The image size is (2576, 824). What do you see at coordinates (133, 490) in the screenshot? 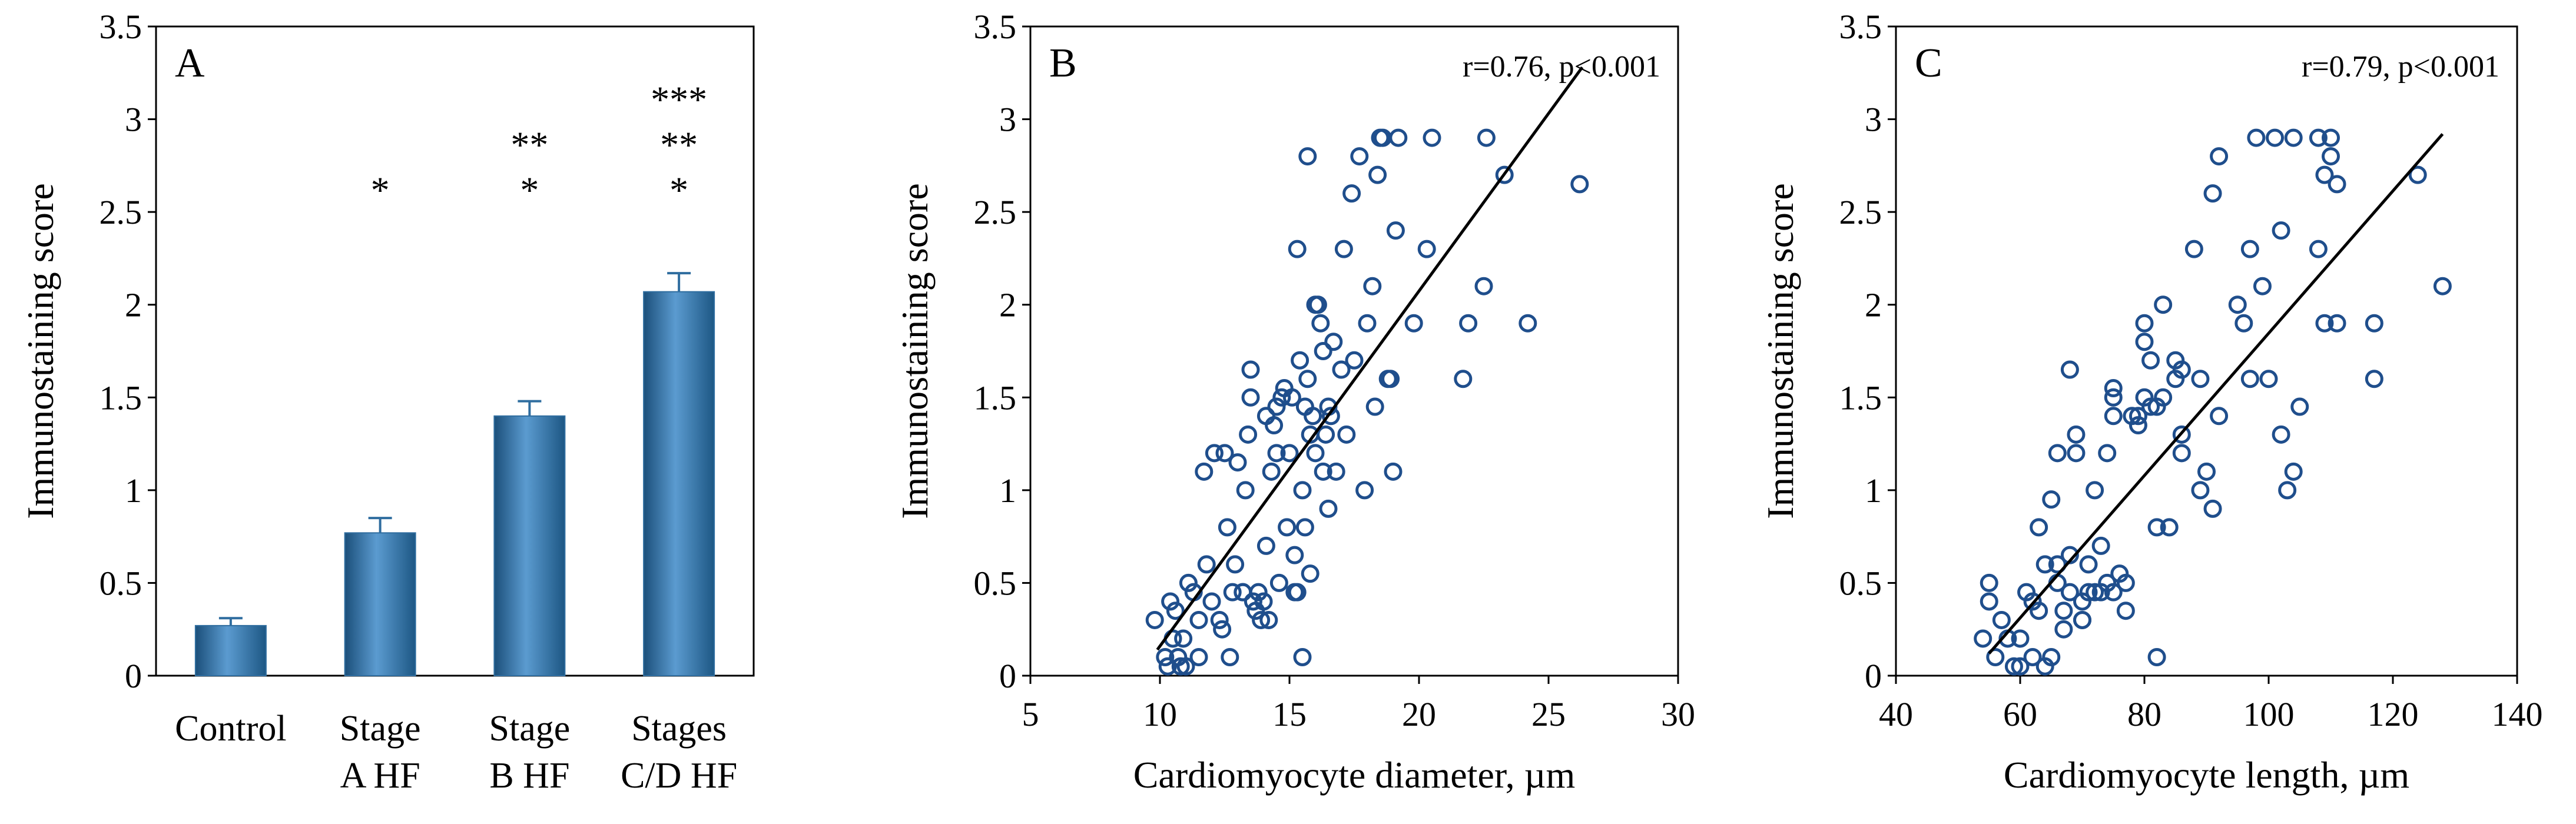
I see `y-tick-label: 1` at bounding box center [133, 490].